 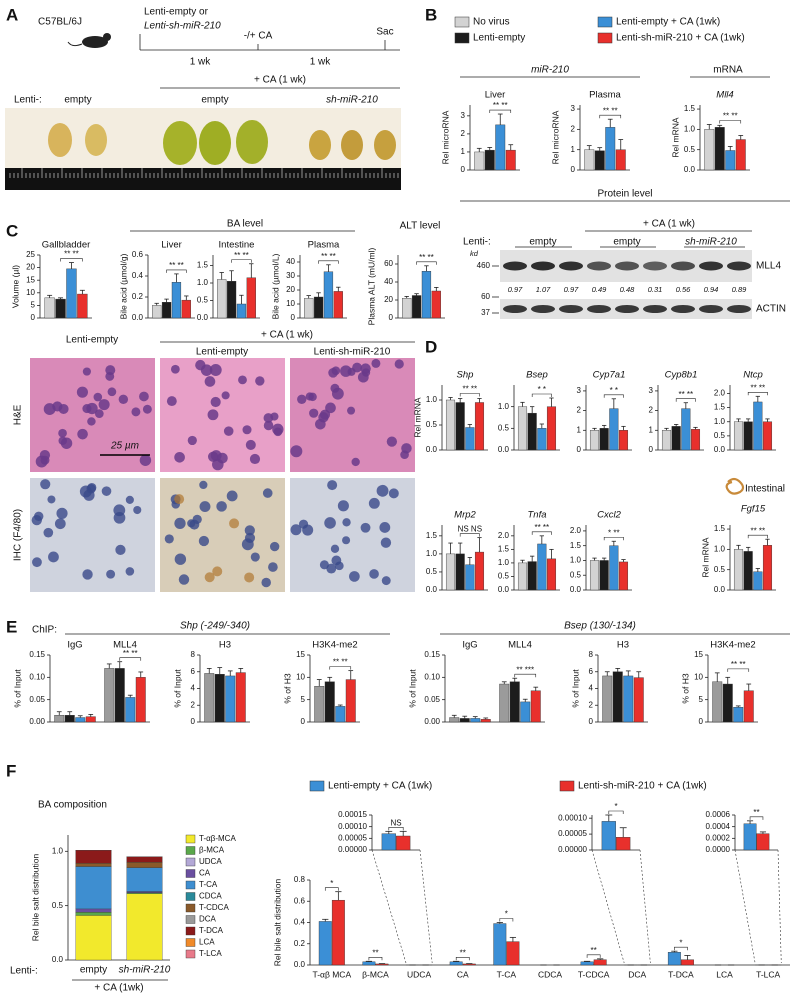 I want to click on label: BA level, so click(x=245, y=224).